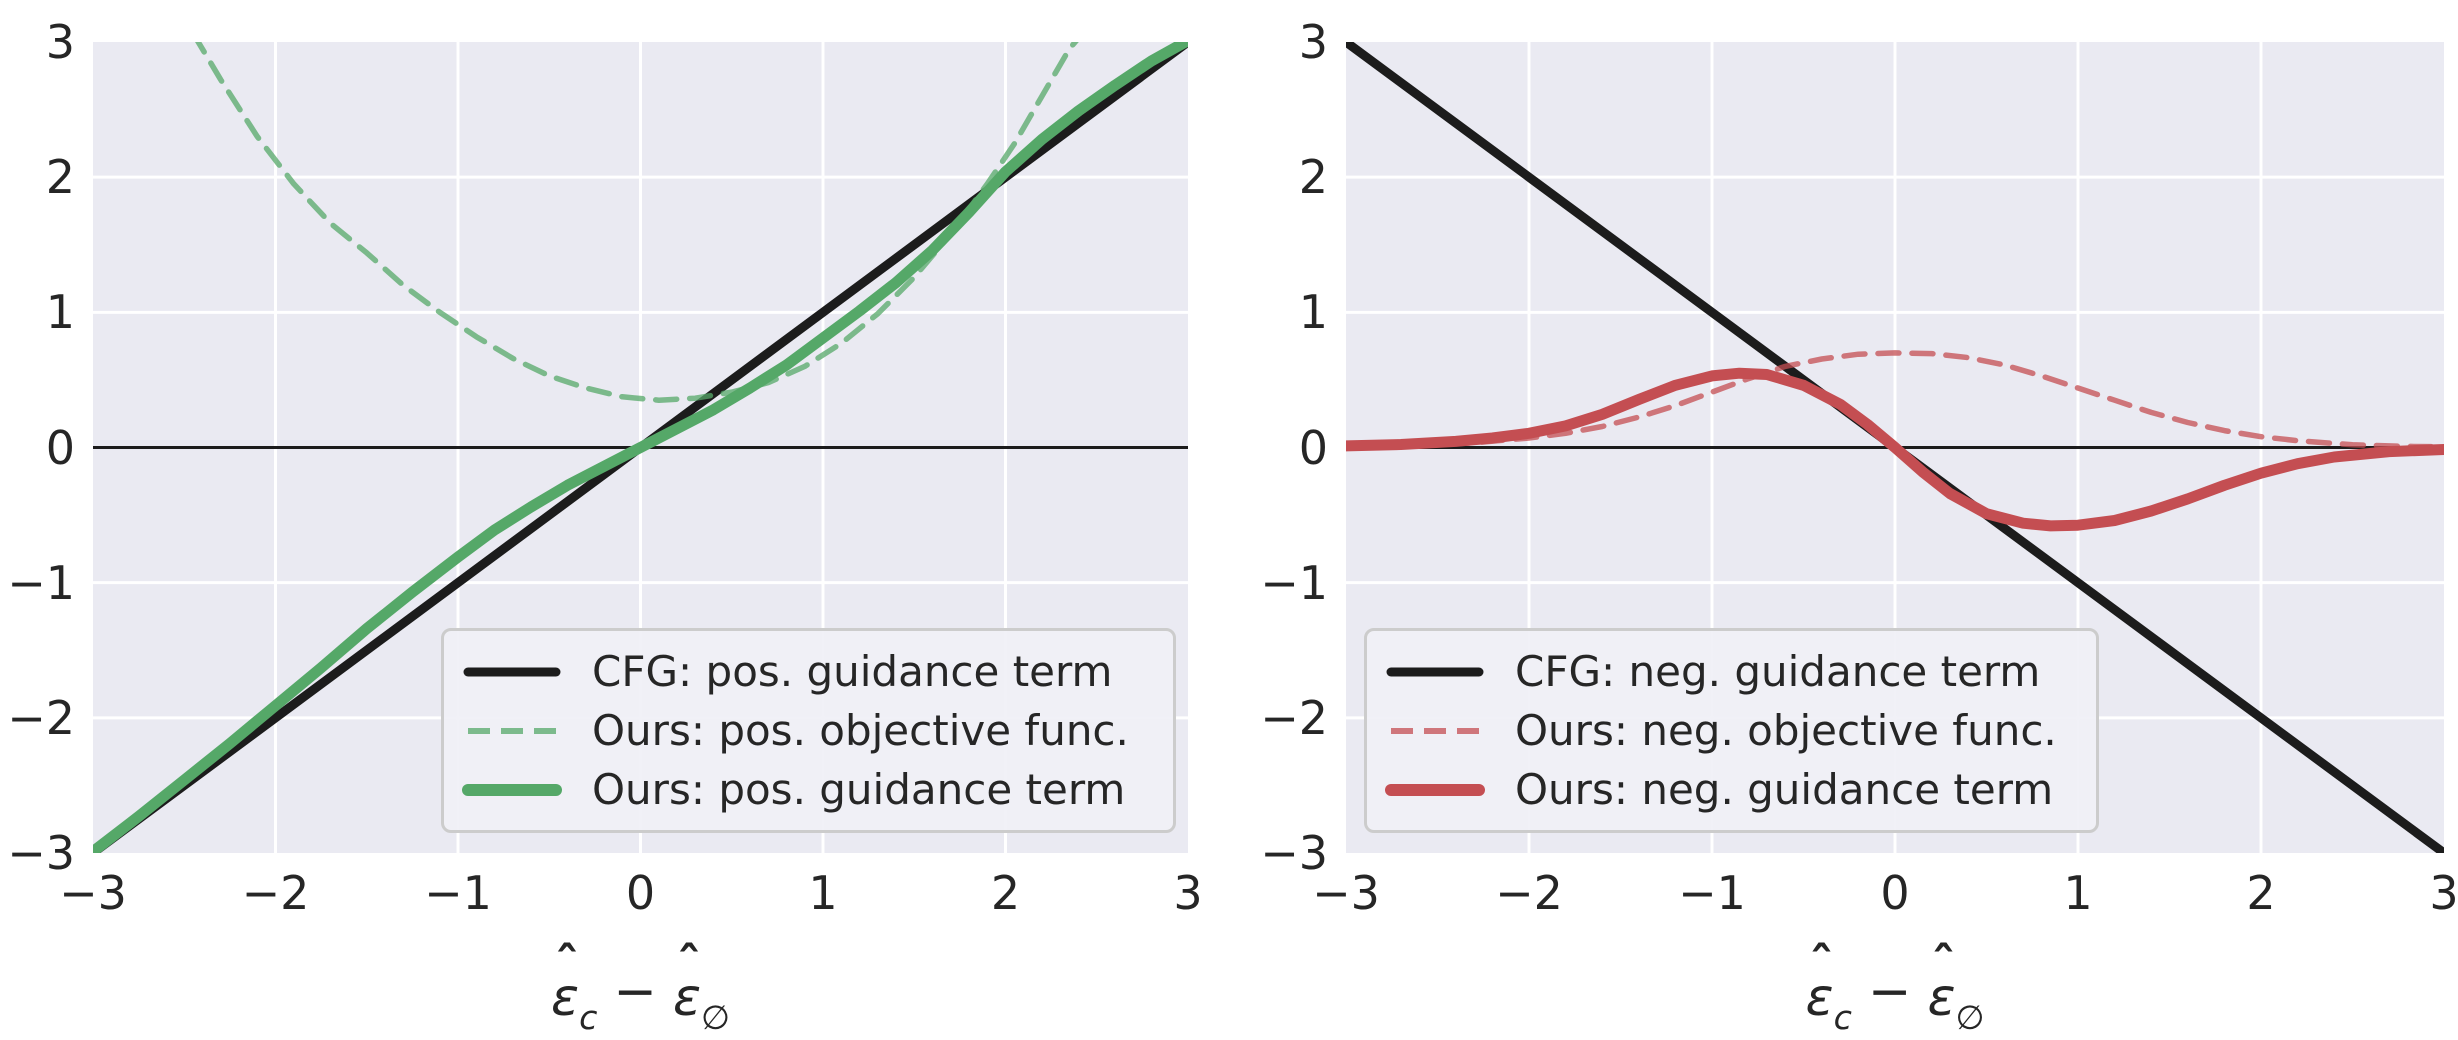 Image resolution: width=2458 pixels, height=1040 pixels. What do you see at coordinates (860, 730) in the screenshot?
I see `legend-label: Ours: pos. objective func.` at bounding box center [860, 730].